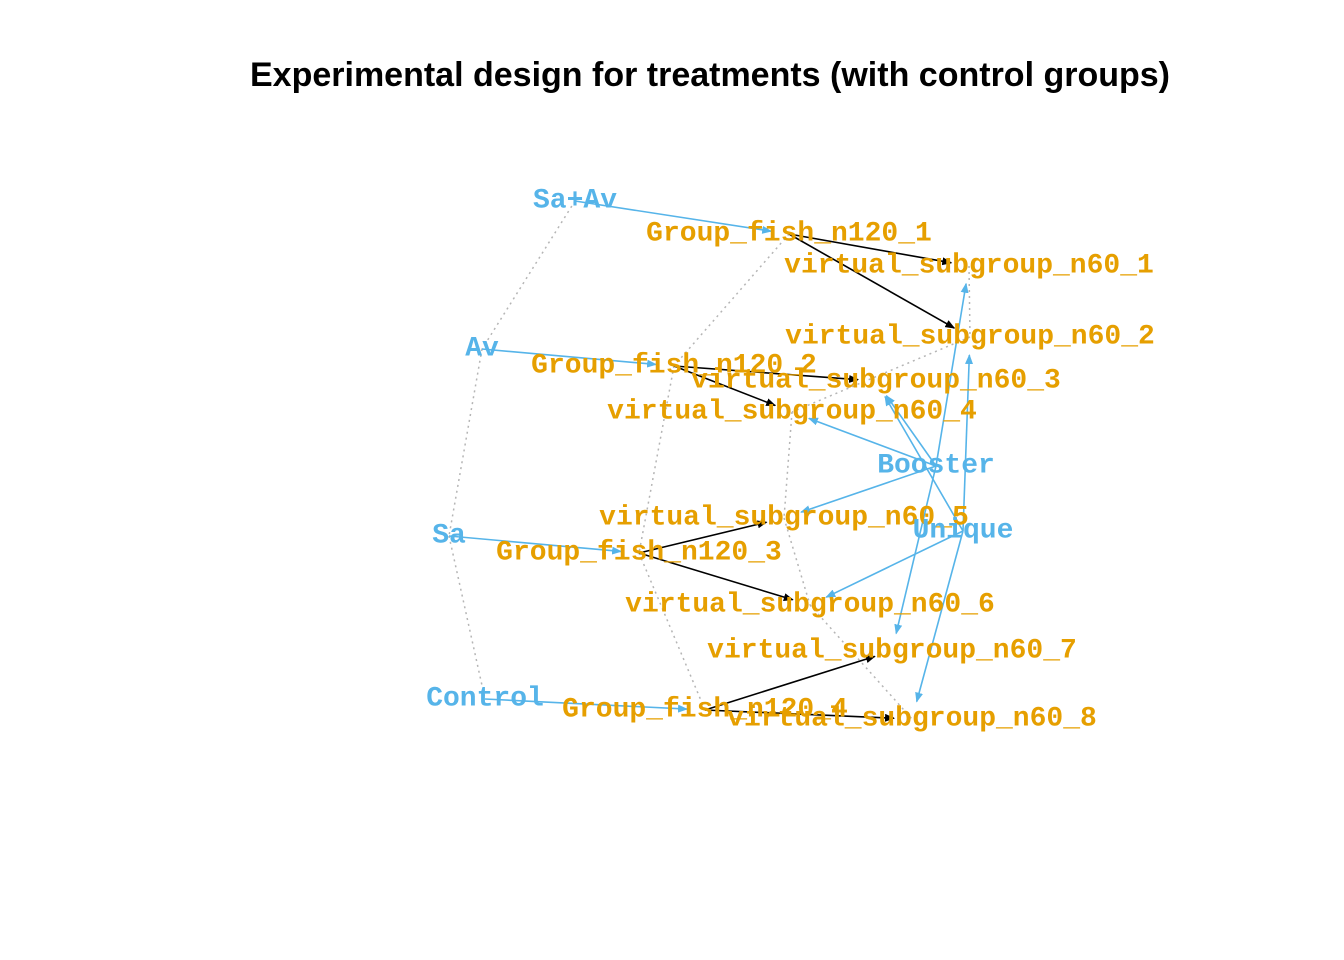 The image size is (1344, 960). I want to click on edge-av-g2, so click(569, 358).